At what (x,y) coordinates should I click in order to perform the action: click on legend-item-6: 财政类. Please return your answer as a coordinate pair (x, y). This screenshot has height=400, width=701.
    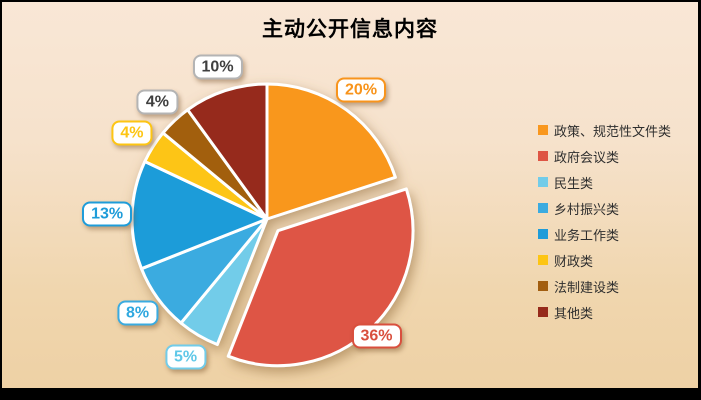
    Looking at the image, I should click on (604, 260).